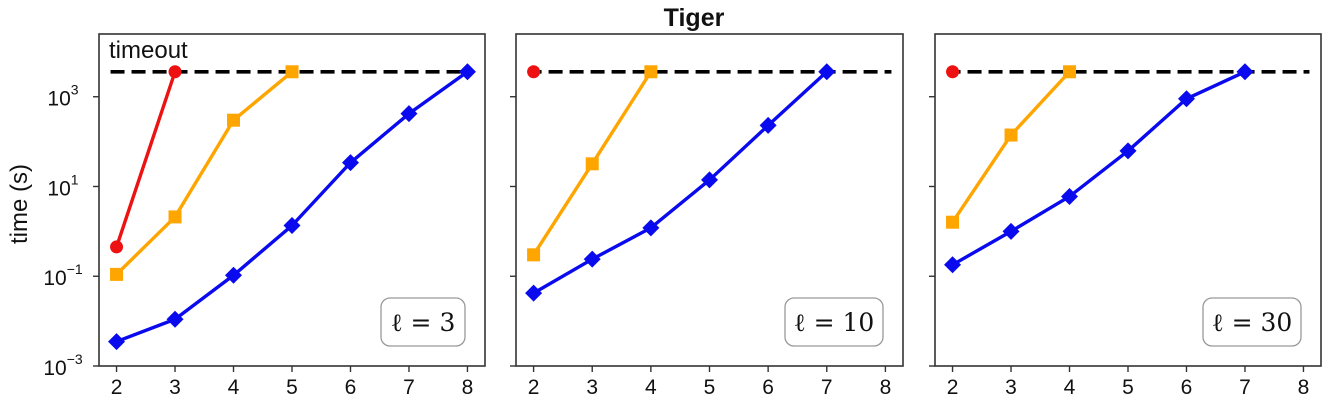 Image resolution: width=1328 pixels, height=404 pixels. Describe the element at coordinates (62, 185) in the screenshot. I see `y-tick-label: 10¹` at that location.